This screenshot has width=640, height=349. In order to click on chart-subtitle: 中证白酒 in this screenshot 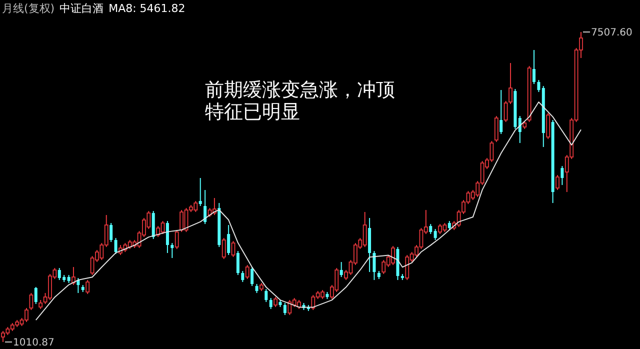, I will do `click(82, 8)`.